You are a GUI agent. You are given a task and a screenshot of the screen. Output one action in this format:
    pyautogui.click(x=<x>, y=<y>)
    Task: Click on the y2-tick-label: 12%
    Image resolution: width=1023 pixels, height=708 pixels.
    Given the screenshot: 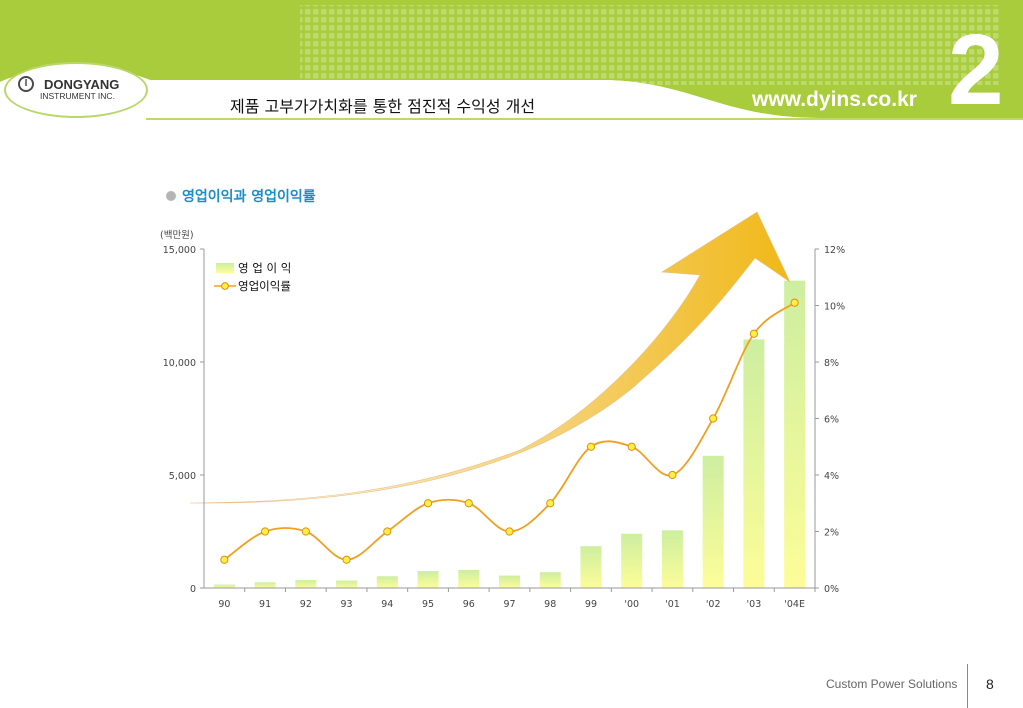 What is the action you would take?
    pyautogui.click(x=834, y=250)
    